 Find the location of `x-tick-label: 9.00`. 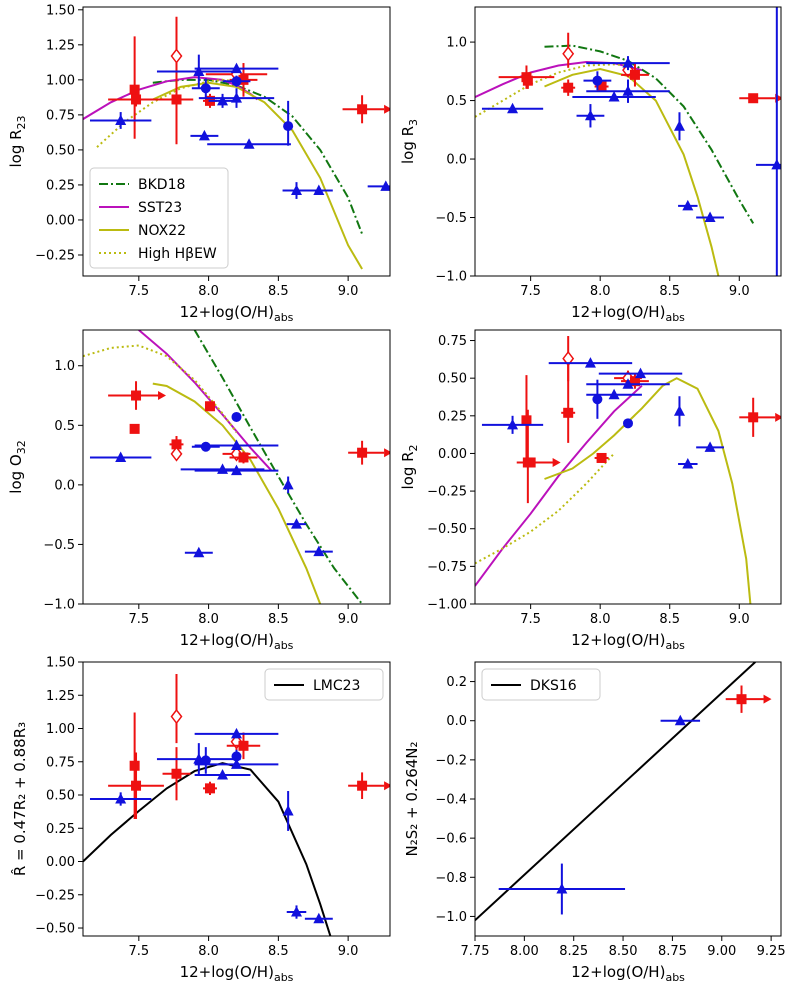

x-tick-label: 9.00 is located at coordinates (721, 951).